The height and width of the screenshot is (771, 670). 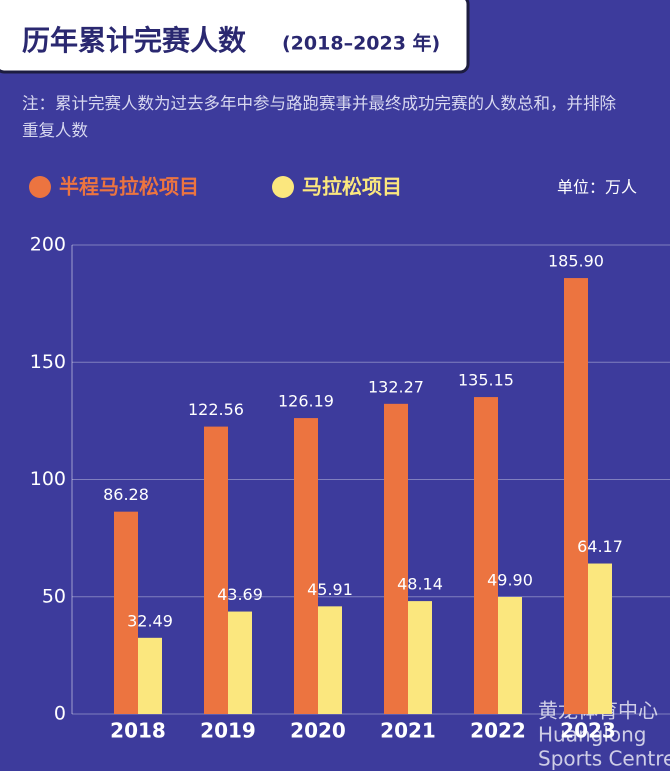 I want to click on y-tick-label: 200, so click(x=48, y=245).